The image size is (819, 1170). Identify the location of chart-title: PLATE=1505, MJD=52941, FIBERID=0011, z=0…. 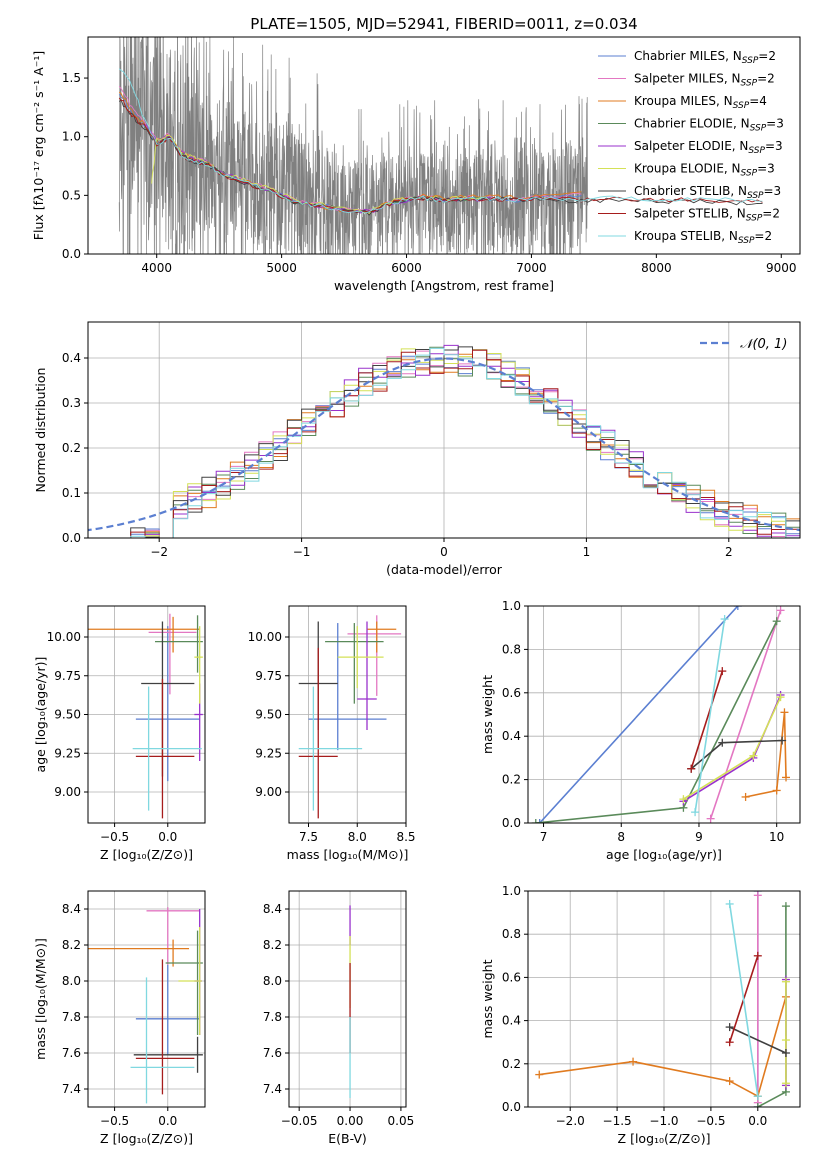
(443, 24).